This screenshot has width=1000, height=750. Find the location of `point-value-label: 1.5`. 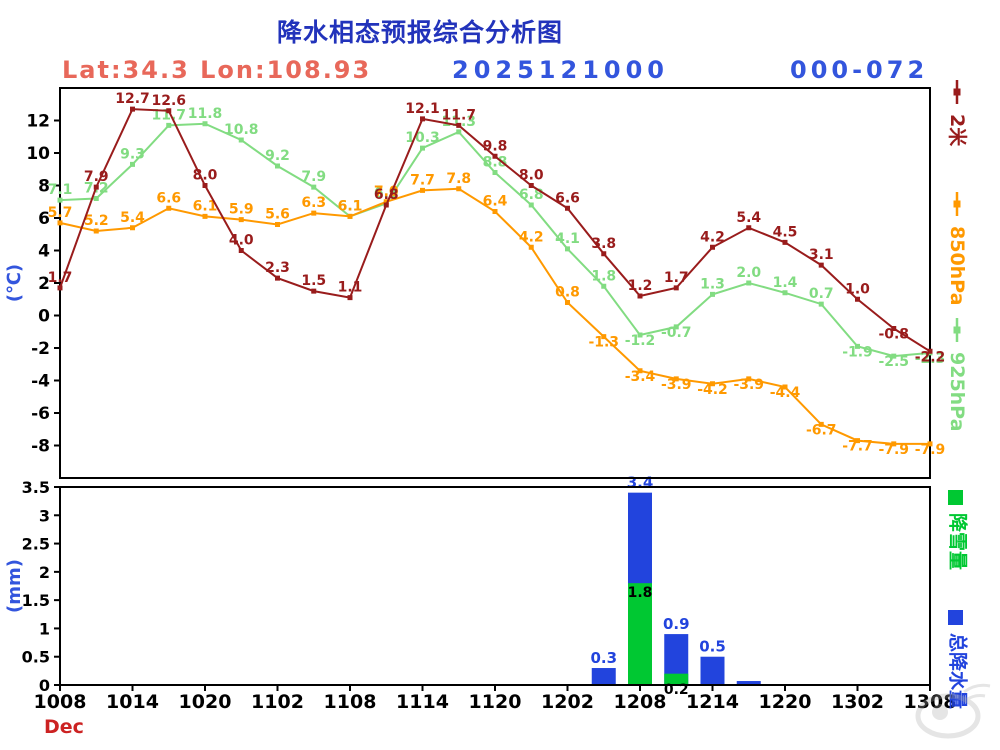

point-value-label: 1.5 is located at coordinates (313, 281).